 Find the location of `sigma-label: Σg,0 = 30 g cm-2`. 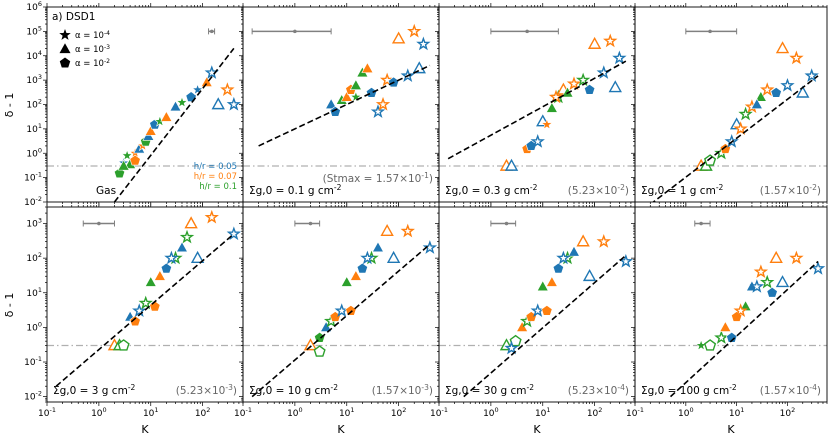

sigma-label: Σg,0 = 30 g cm-2 is located at coordinates (489, 390).